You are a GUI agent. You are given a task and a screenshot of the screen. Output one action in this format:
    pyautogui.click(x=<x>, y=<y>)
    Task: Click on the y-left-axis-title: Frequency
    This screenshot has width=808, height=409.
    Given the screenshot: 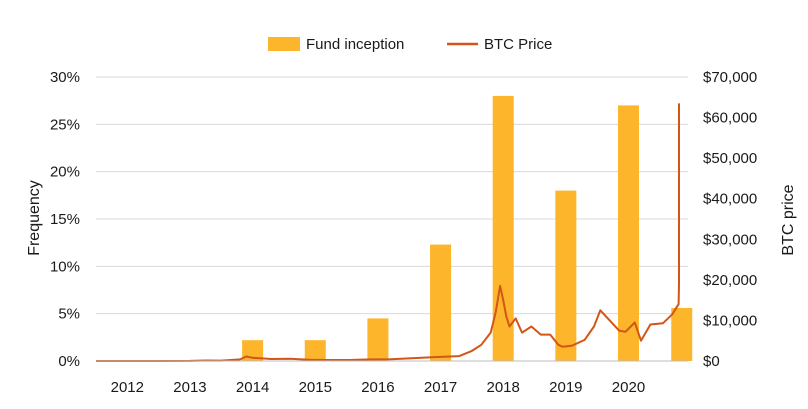 What is the action you would take?
    pyautogui.click(x=34, y=218)
    